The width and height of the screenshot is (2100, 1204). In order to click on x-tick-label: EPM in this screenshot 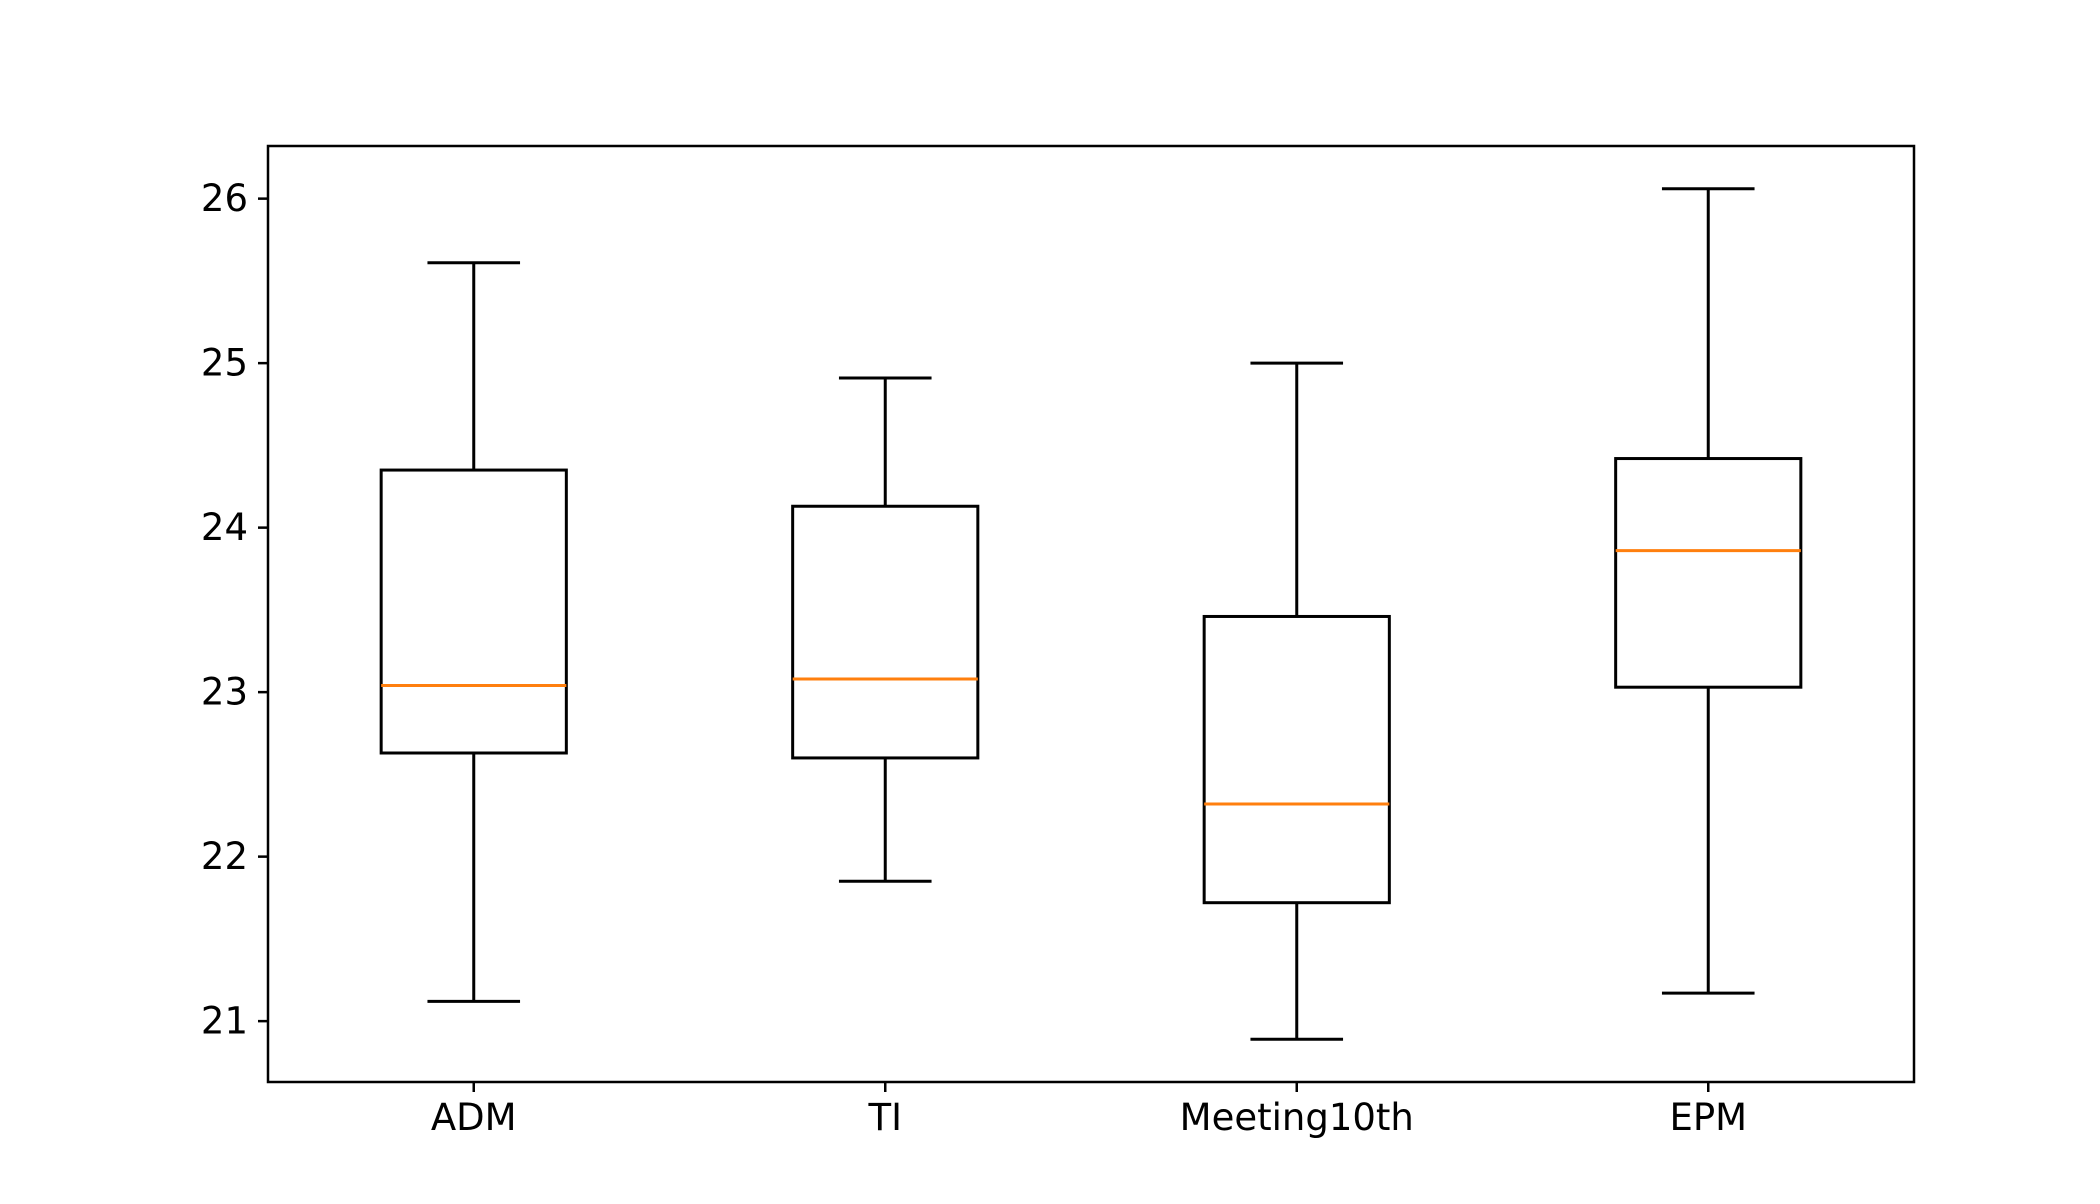, I will do `click(1708, 1117)`.